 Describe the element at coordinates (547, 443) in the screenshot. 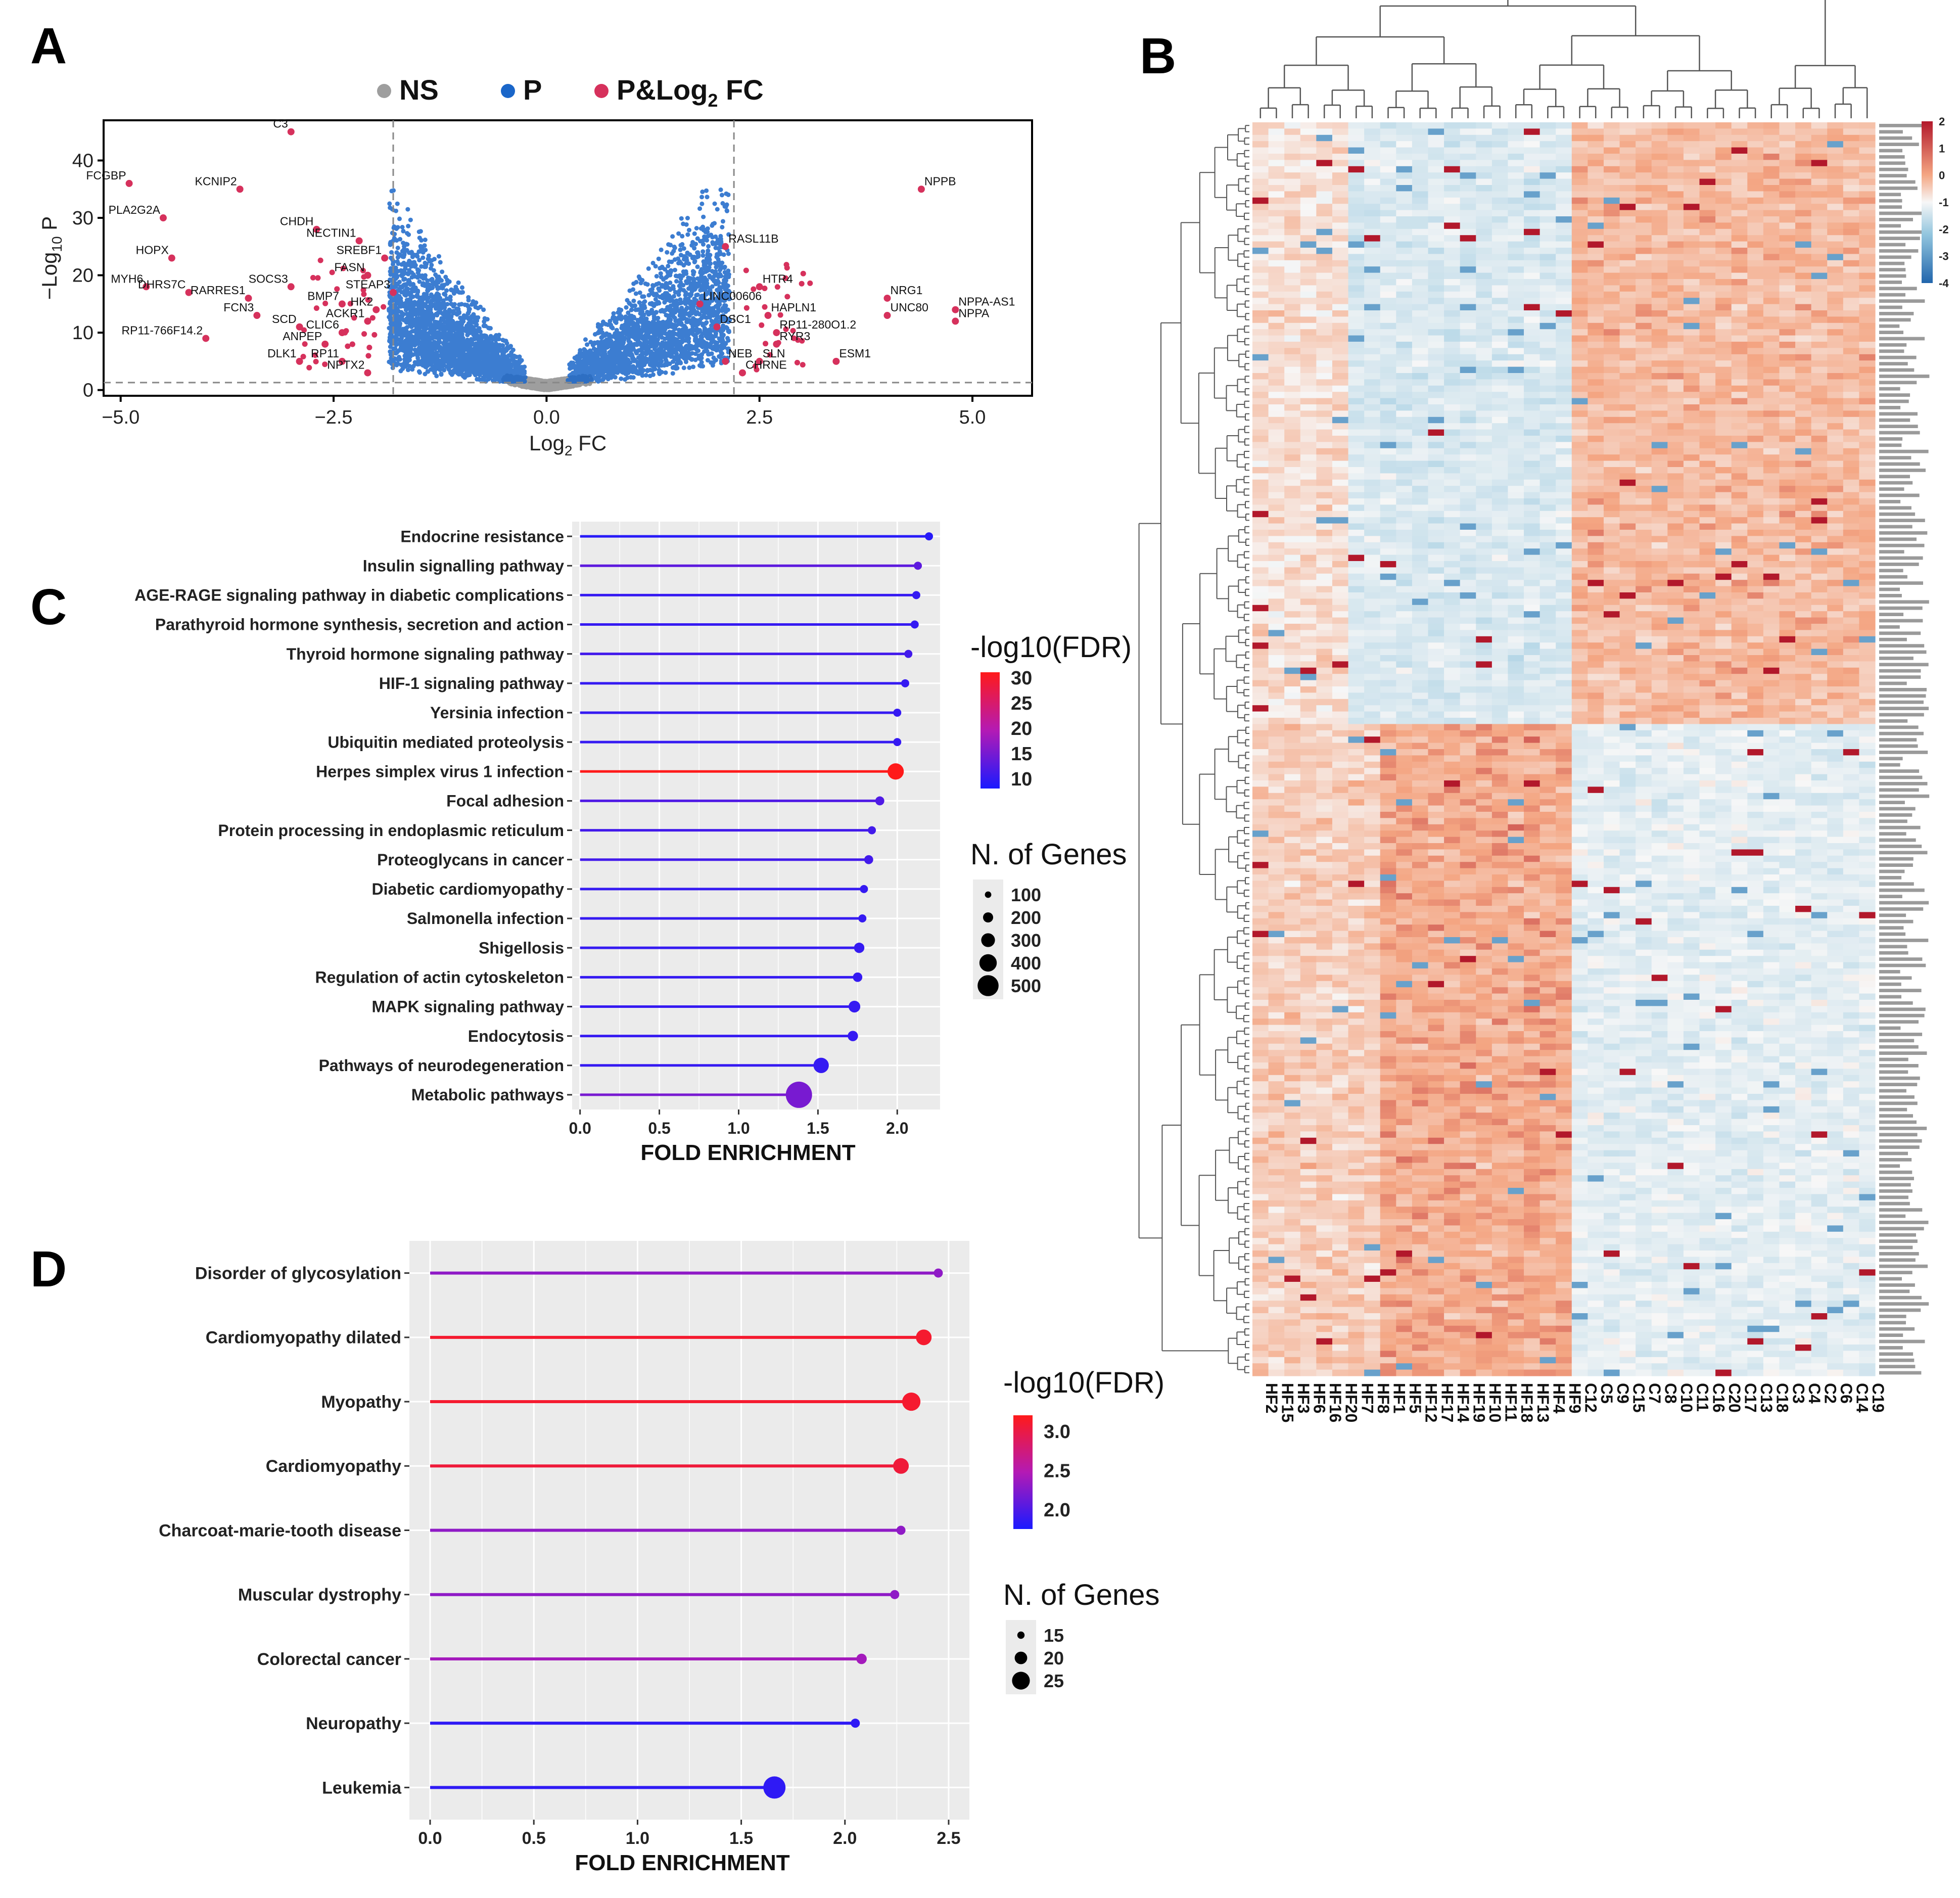

I see `x-axis-label-base: Log` at that location.